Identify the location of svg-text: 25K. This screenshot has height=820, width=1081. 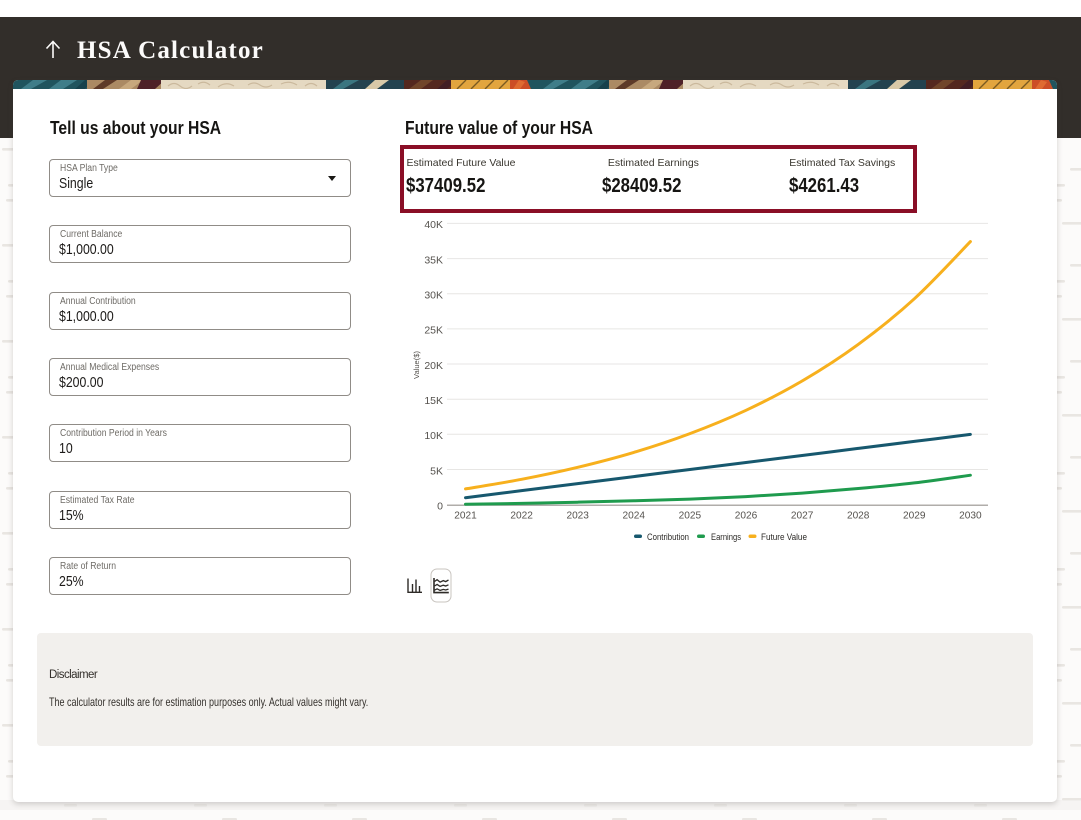
(433, 331).